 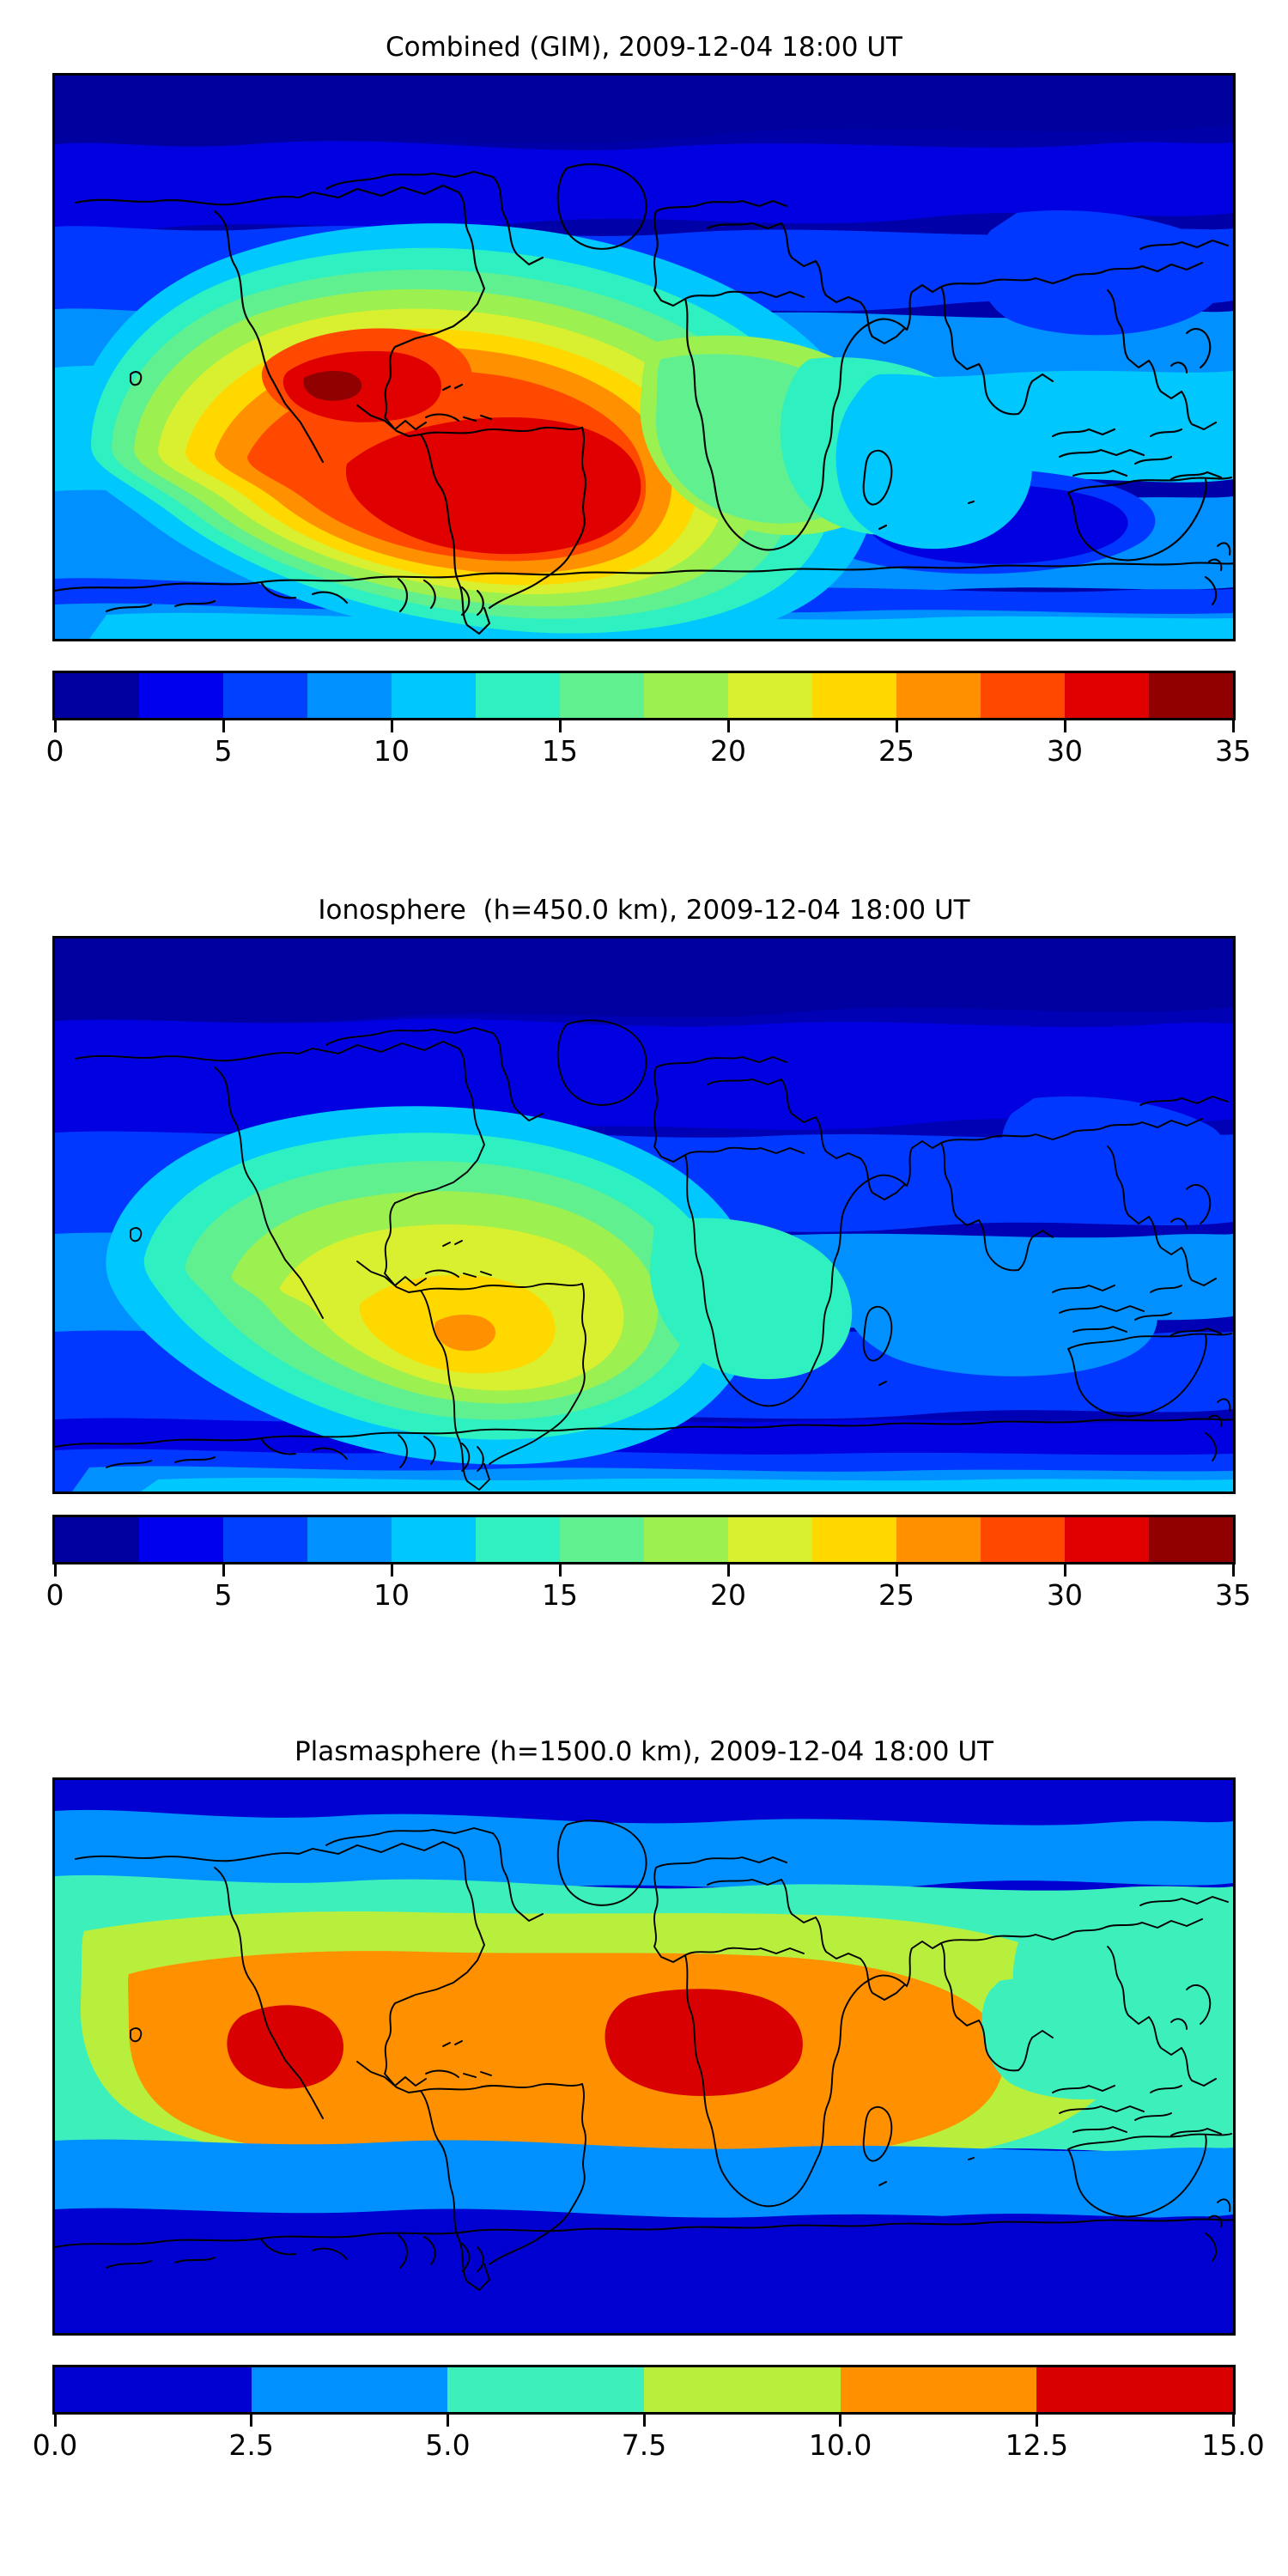 I want to click on colorbar-tick-label: 0.0, so click(x=55, y=2445).